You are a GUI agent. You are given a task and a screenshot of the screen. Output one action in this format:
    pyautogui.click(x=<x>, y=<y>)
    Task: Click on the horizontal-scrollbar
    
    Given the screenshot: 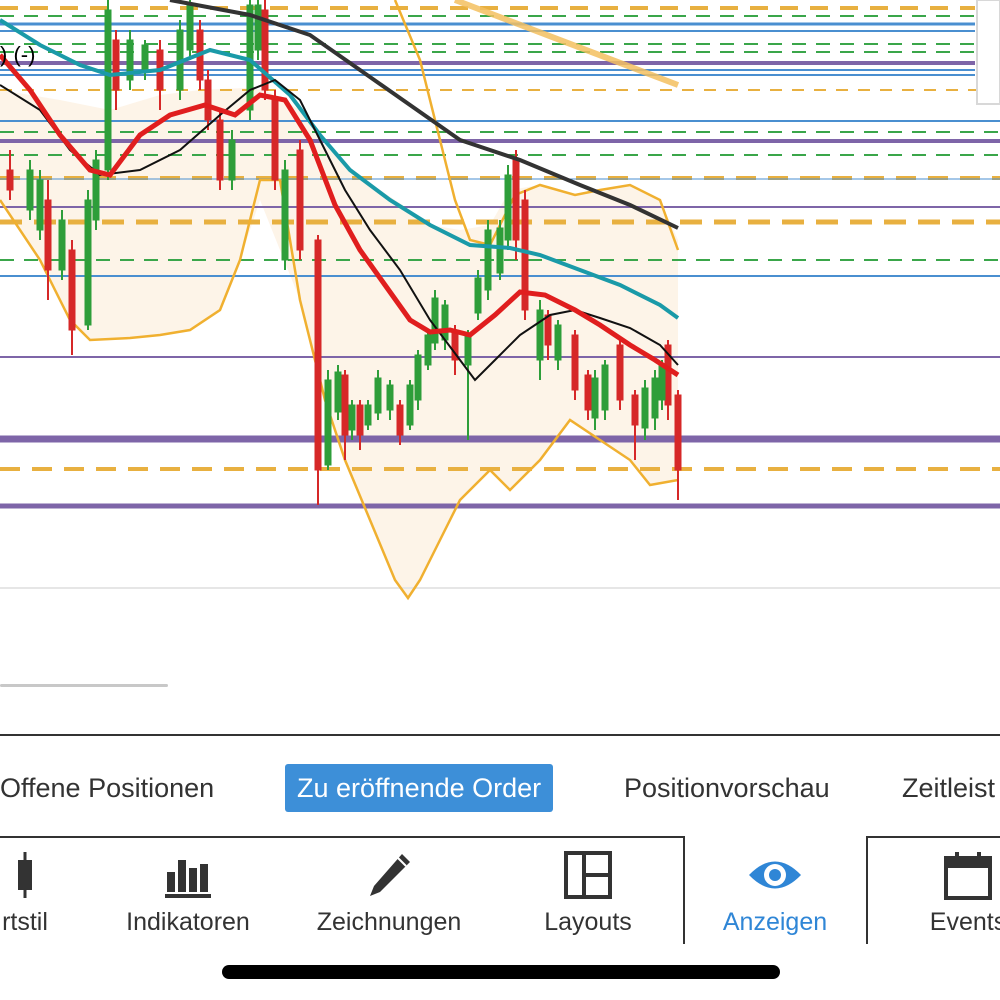 What is the action you would take?
    pyautogui.click(x=84, y=685)
    